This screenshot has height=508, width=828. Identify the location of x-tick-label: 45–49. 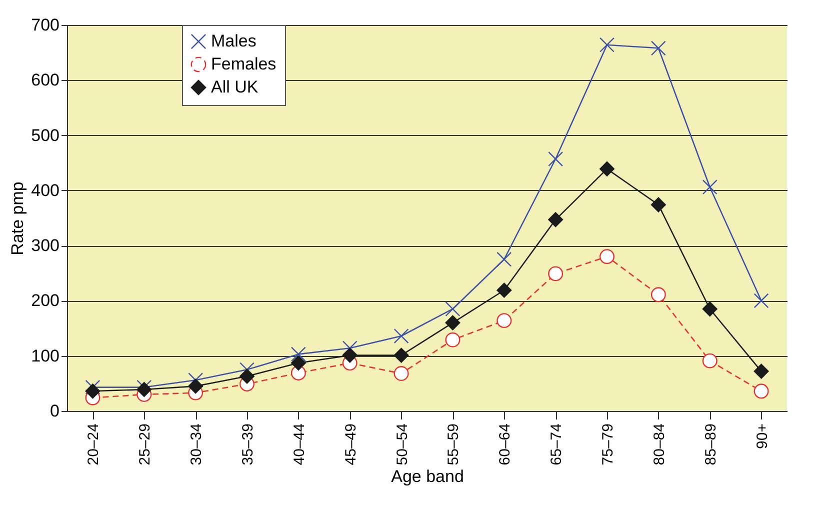
(351, 445).